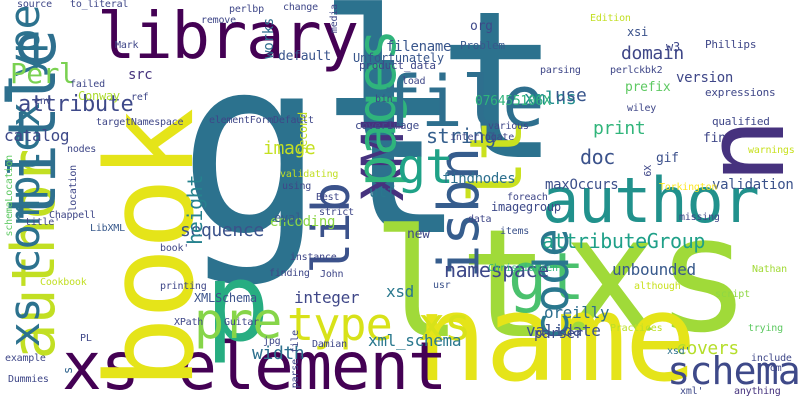  I want to click on cloud-word: failed, so click(87, 84).